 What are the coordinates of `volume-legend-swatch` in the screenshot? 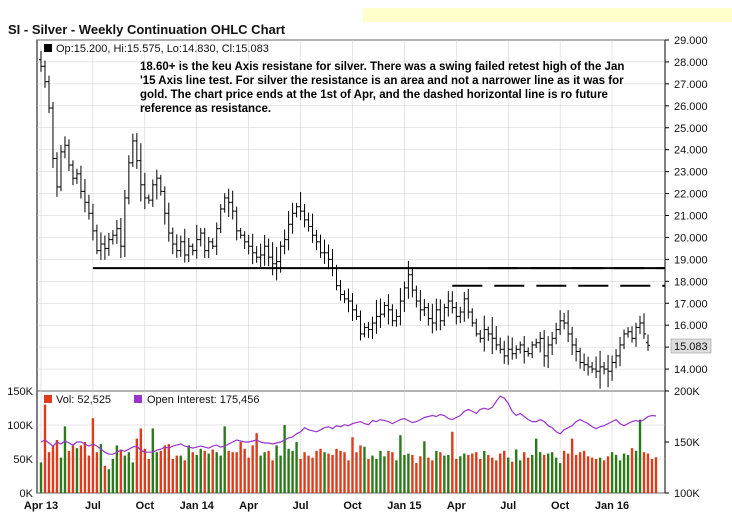 It's located at (48, 399).